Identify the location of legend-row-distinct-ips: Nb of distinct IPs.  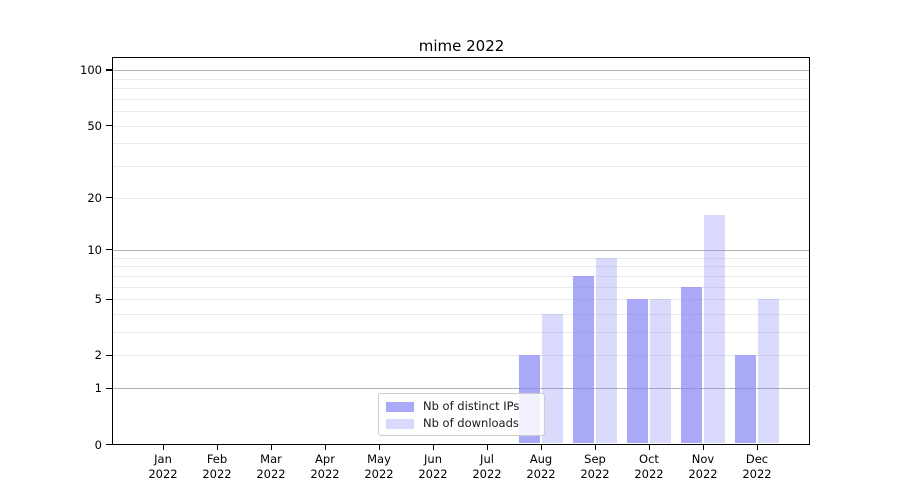
(461, 406).